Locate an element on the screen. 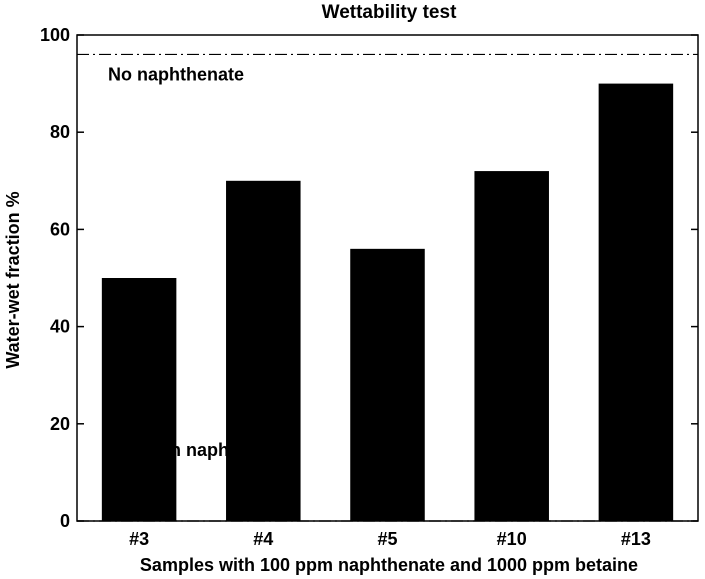 Image resolution: width=705 pixels, height=579 pixels. y-tick-label-60: 60 is located at coordinates (60, 229).